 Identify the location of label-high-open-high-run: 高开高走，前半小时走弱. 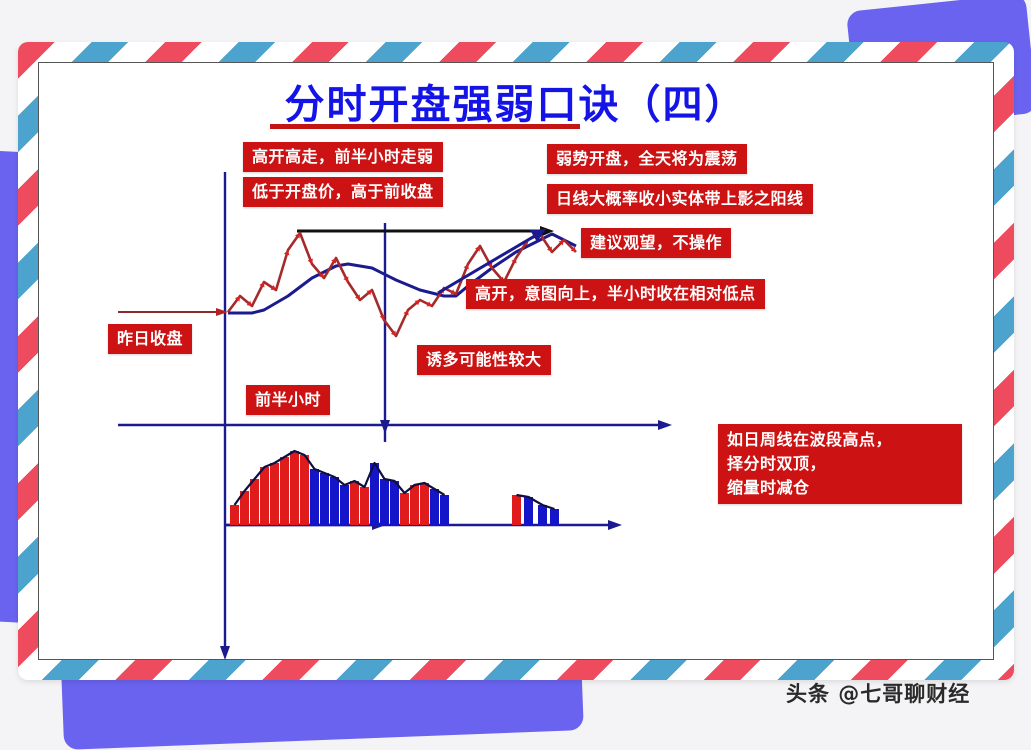
(343, 157).